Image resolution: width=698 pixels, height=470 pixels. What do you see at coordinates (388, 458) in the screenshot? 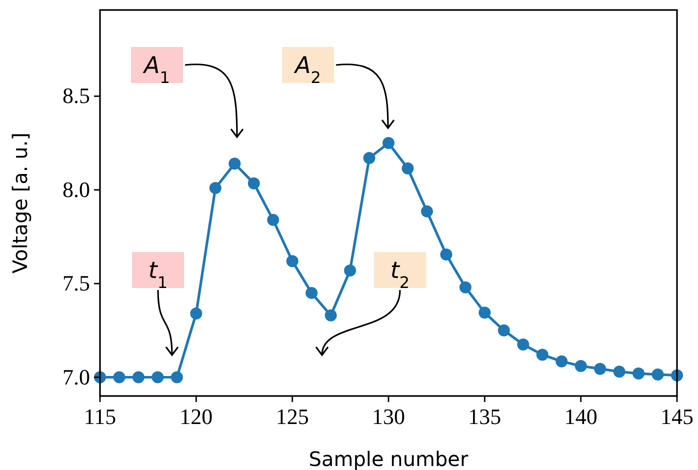
I see `x-axis-title: Sample number` at bounding box center [388, 458].